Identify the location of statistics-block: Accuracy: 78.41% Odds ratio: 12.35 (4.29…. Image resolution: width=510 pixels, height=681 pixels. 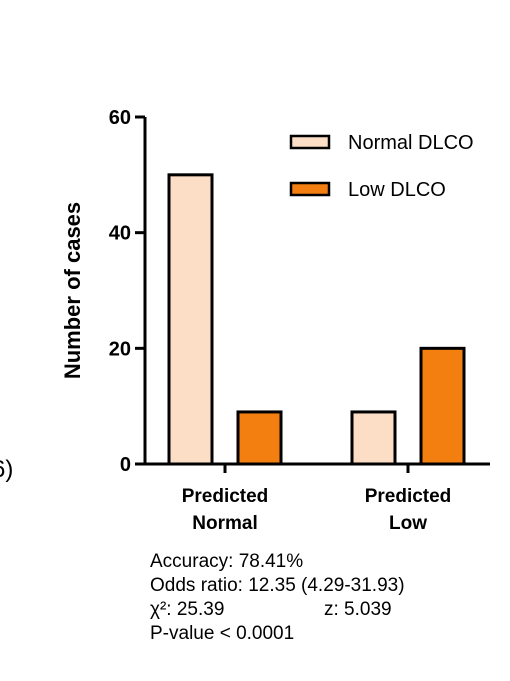
(277, 598).